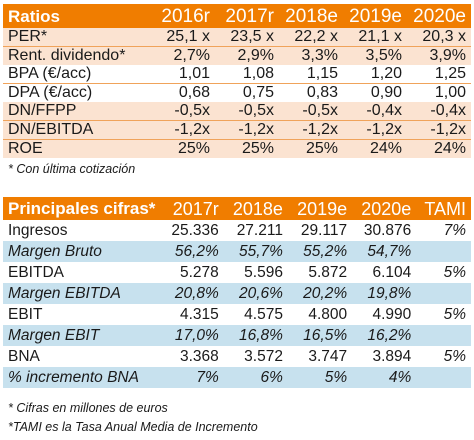 The height and width of the screenshot is (440, 474). What do you see at coordinates (192, 377) in the screenshot?
I see `cifras-value: 7%` at bounding box center [192, 377].